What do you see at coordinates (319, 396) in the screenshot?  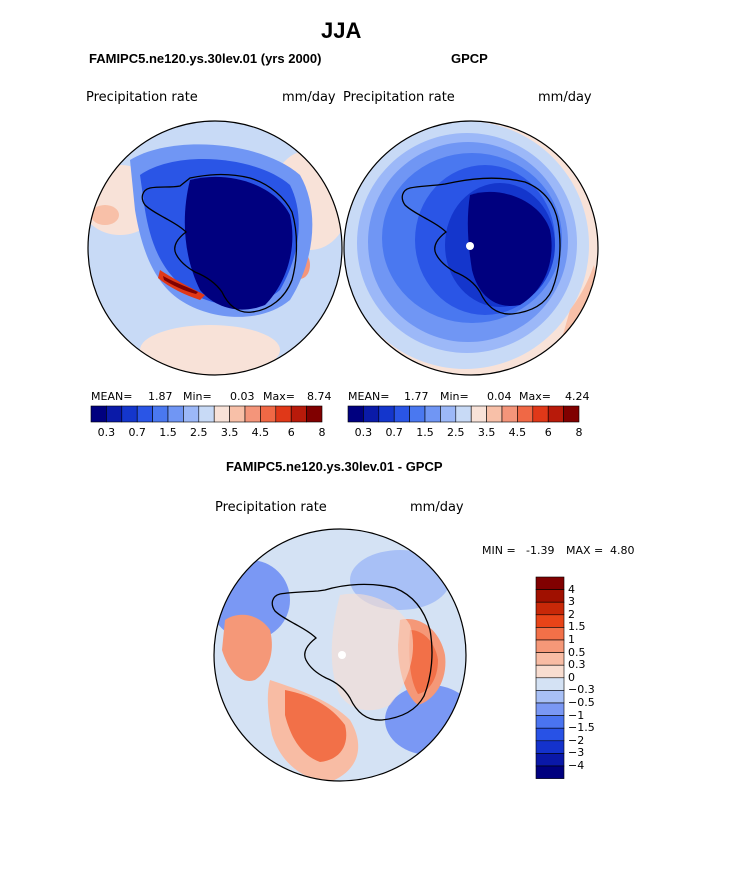 I see `model-max-value: 8.74` at bounding box center [319, 396].